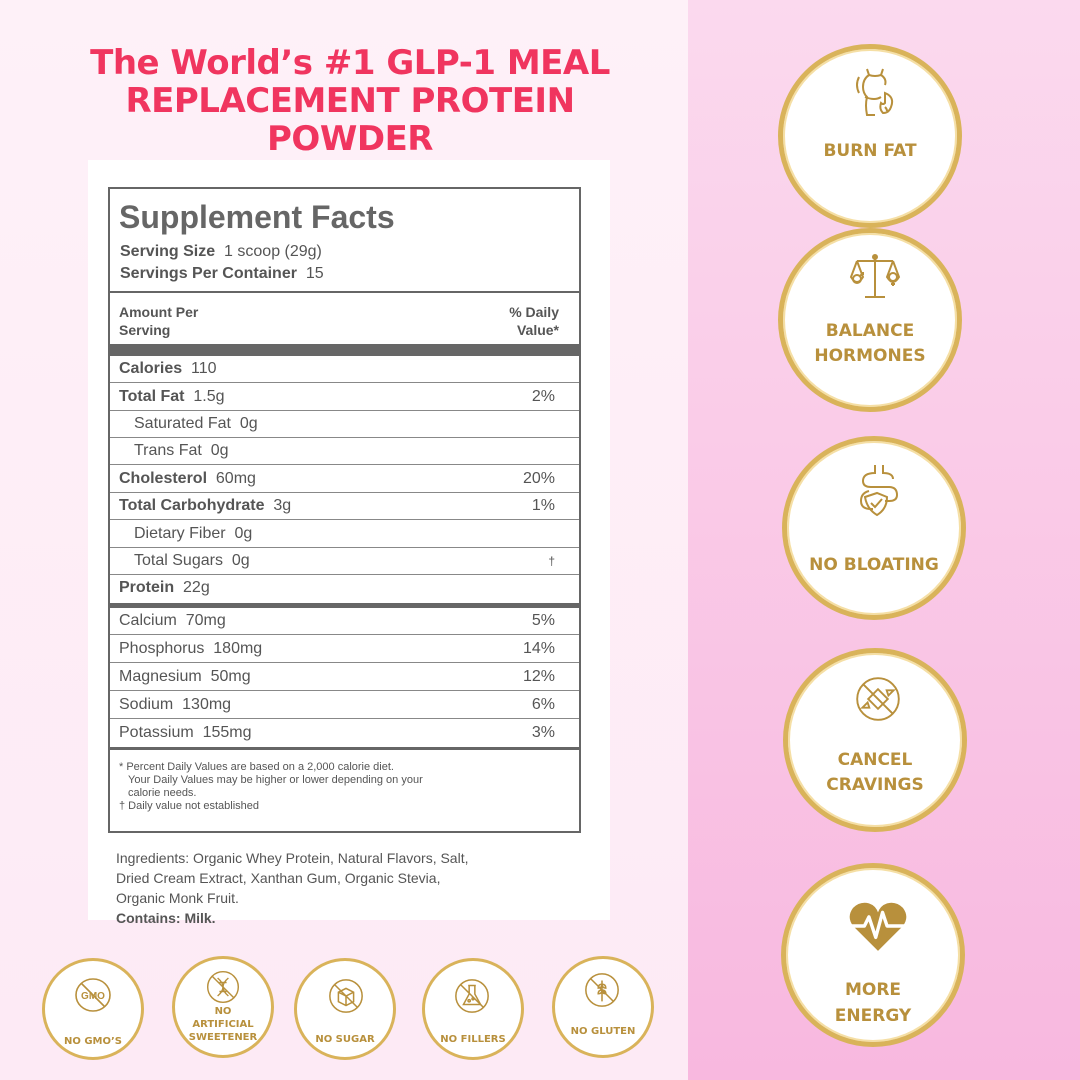  What do you see at coordinates (227, 732) in the screenshot?
I see `nutrient-amount: 155mg` at bounding box center [227, 732].